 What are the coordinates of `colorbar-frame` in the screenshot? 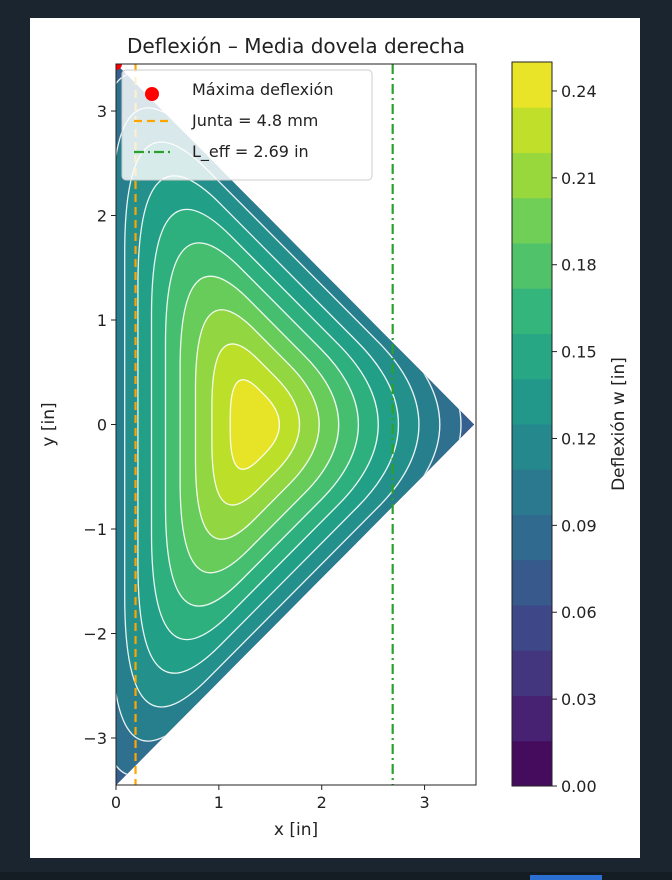 It's located at (532, 424).